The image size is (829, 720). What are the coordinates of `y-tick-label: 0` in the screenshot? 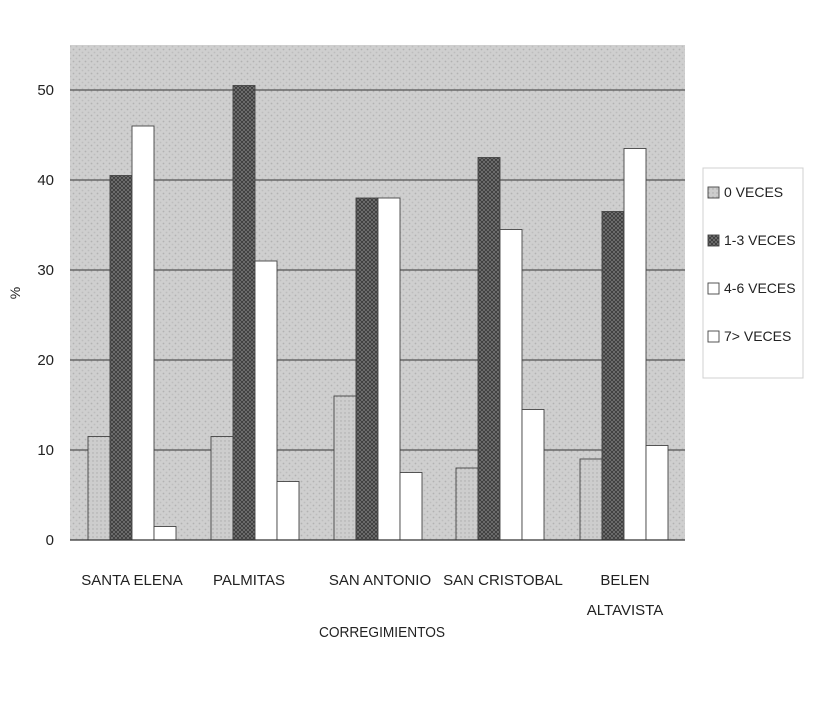 It's located at (50, 540).